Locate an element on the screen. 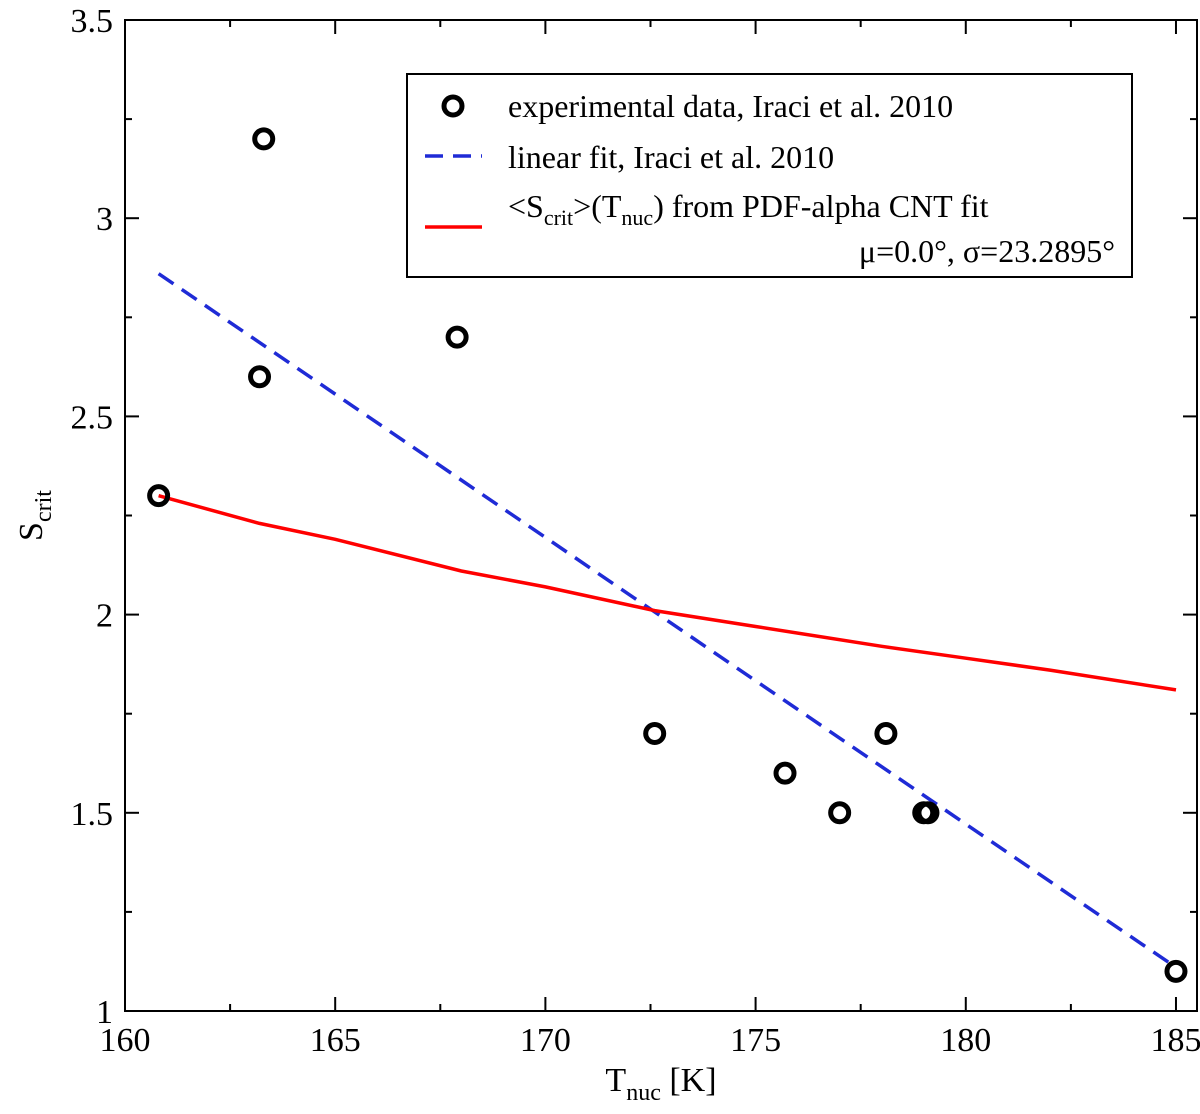 The width and height of the screenshot is (1200, 1114). legend-label-experimental: experimental data, Iraci et al. 2010 is located at coordinates (730, 106).